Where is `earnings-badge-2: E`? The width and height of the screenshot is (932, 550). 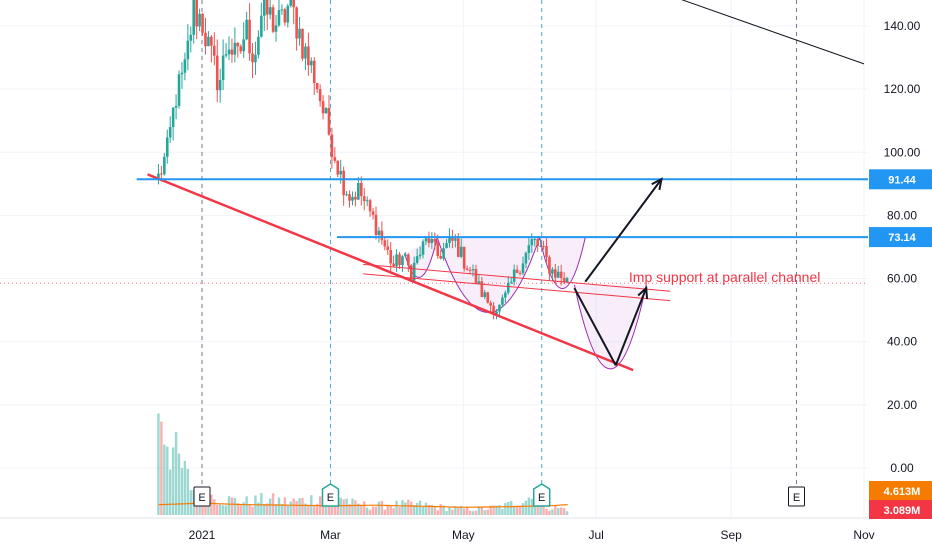 earnings-badge-2: E is located at coordinates (541, 495).